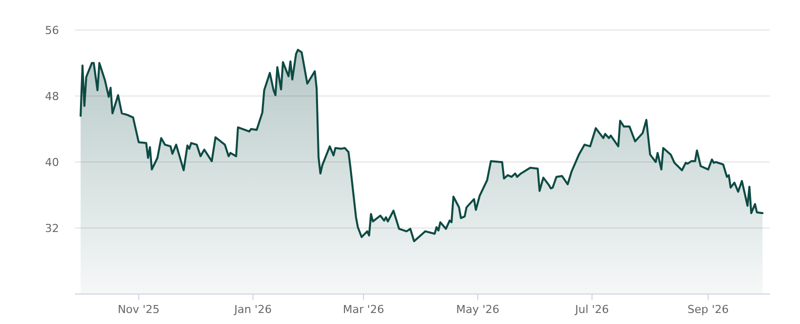 This screenshot has height=324, width=800. Describe the element at coordinates (708, 309) in the screenshot. I see `x-tick-label: Sep '26` at that location.